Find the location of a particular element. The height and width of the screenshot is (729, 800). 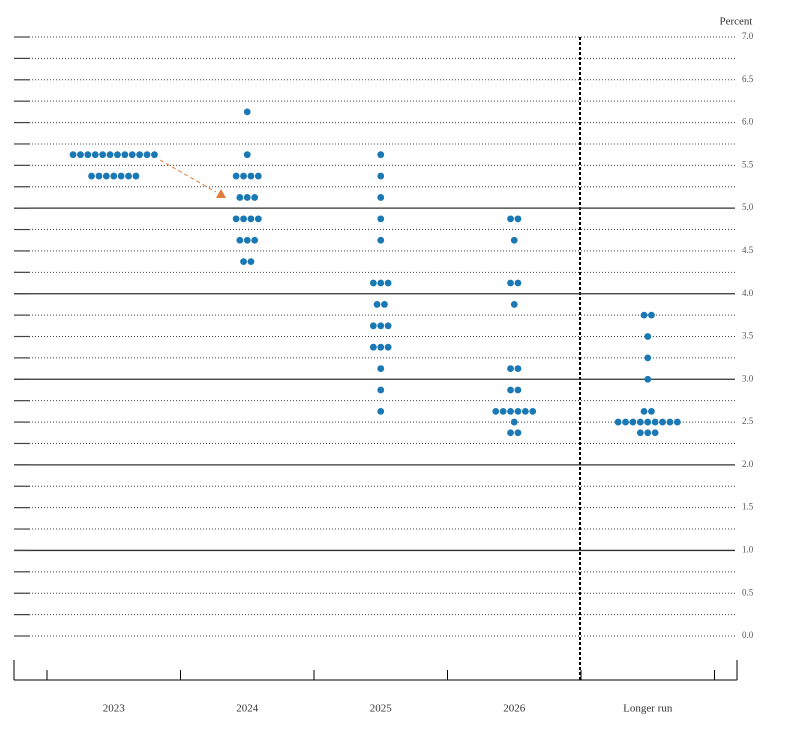

x-tick-label: 2026 is located at coordinates (514, 709).